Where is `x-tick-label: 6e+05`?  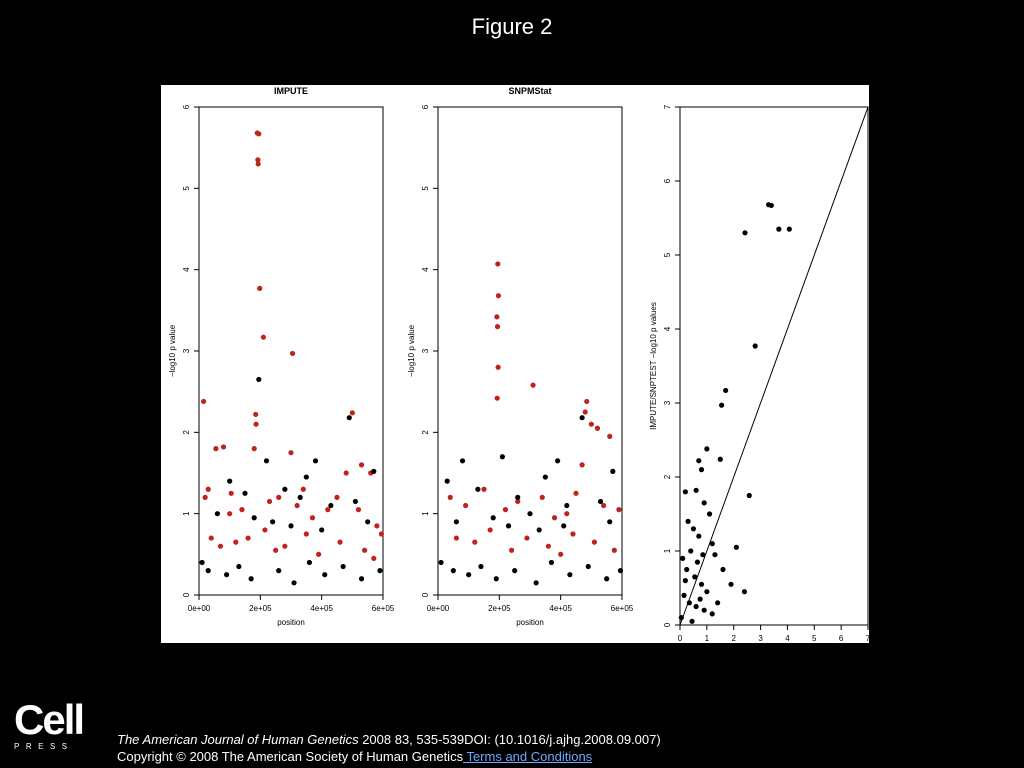 x-tick-label: 6e+05 is located at coordinates (383, 608).